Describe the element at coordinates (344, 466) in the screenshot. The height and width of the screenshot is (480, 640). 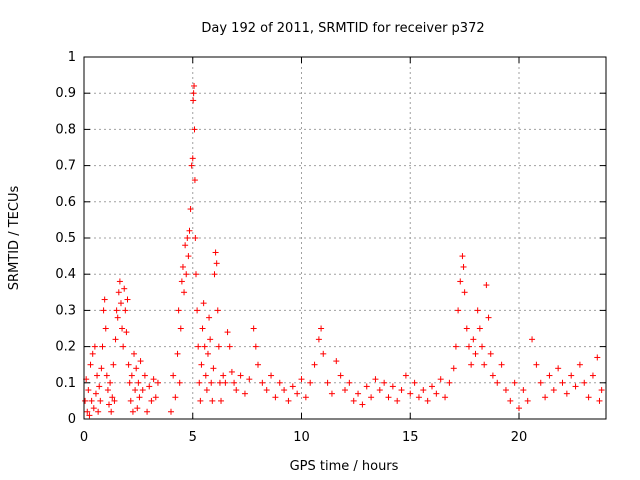
I see `x-axis-label: GPS time / hours` at that location.